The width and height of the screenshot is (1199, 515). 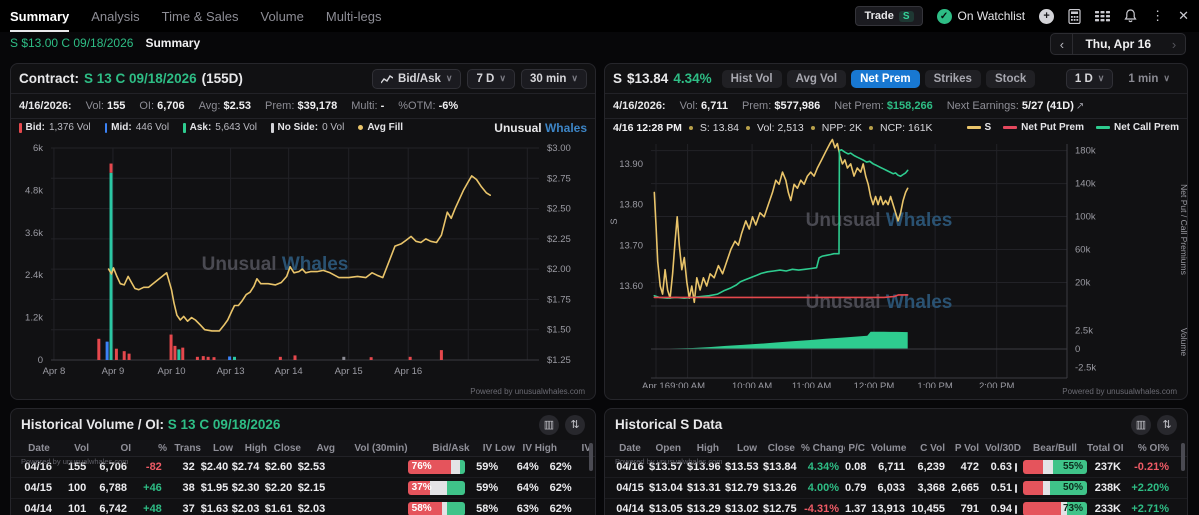 I want to click on layout-grid-icon, so click(x=1103, y=16).